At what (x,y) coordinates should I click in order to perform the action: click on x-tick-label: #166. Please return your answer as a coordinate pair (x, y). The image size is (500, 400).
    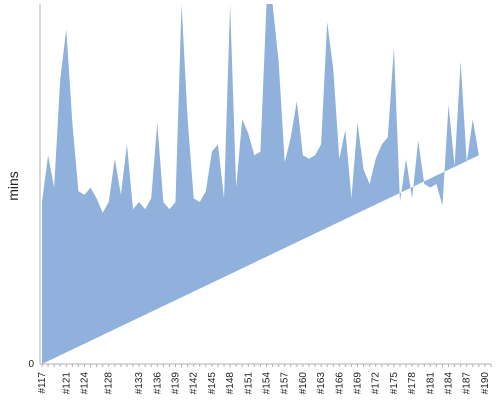
    Looking at the image, I should click on (339, 383).